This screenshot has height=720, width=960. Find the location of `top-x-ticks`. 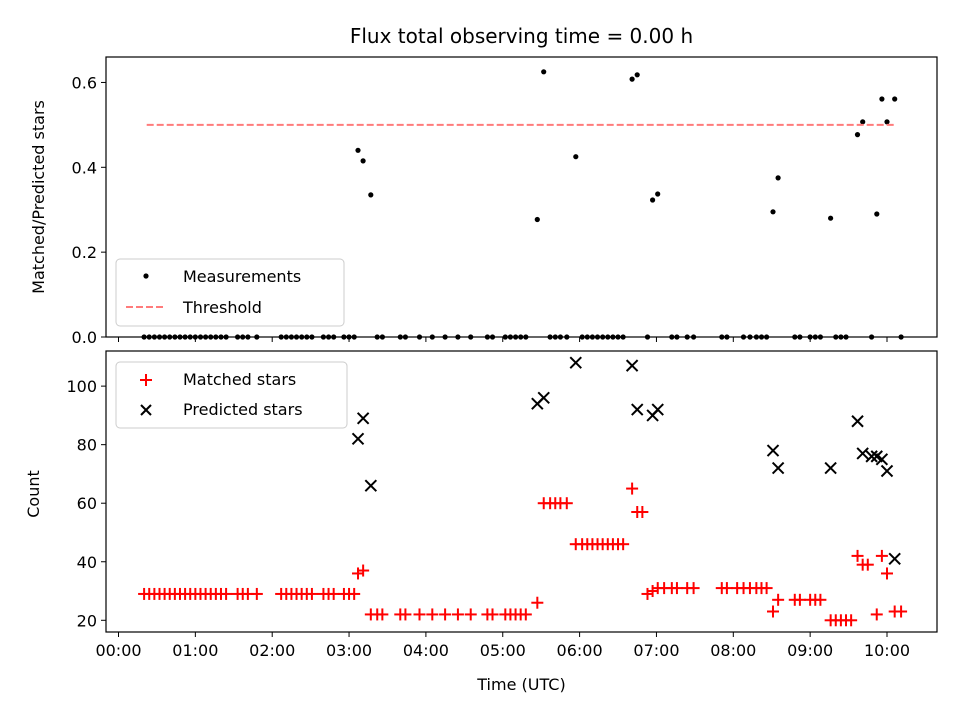

top-x-ticks is located at coordinates (503, 339).